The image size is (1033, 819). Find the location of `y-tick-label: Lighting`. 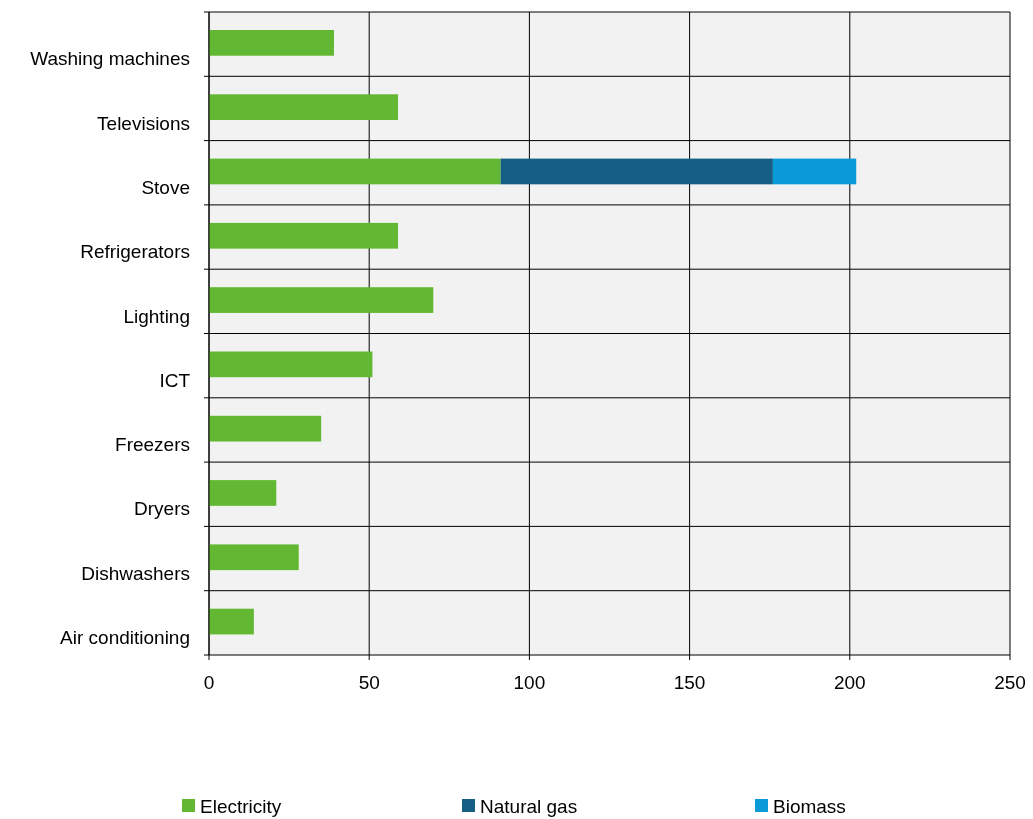

y-tick-label: Lighting is located at coordinates (156, 316).